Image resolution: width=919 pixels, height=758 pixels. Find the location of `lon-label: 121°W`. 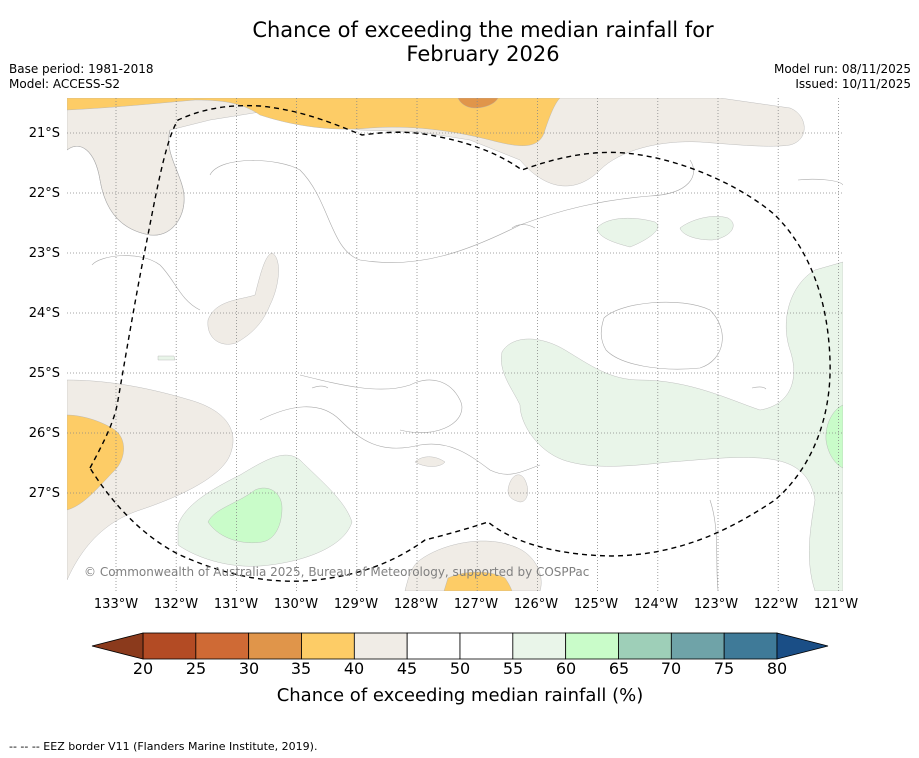

lon-label: 121°W is located at coordinates (836, 604).